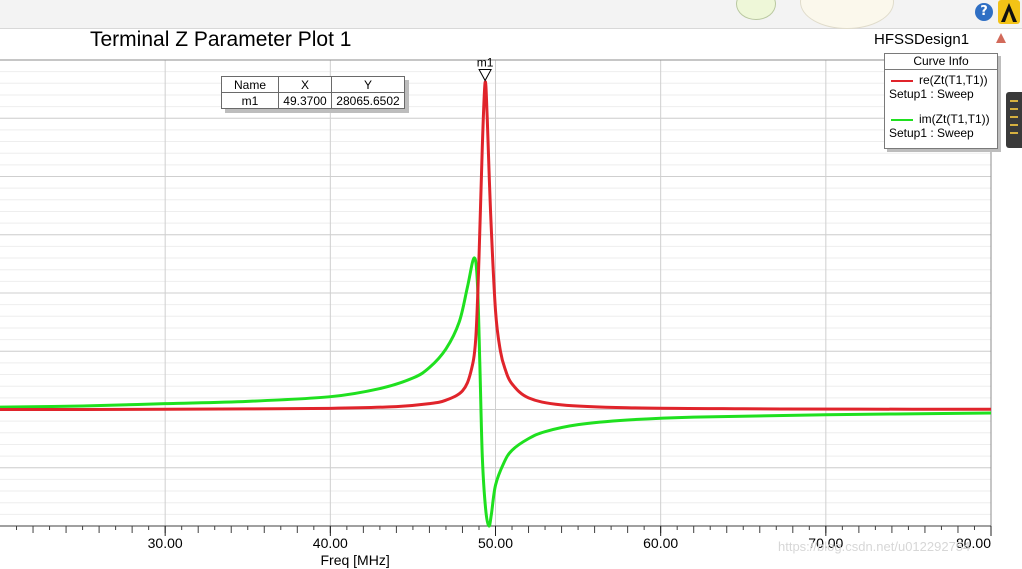 The image size is (1022, 569). What do you see at coordinates (368, 100) in the screenshot?
I see `marker-table-cell-y: 28065.6502` at bounding box center [368, 100].